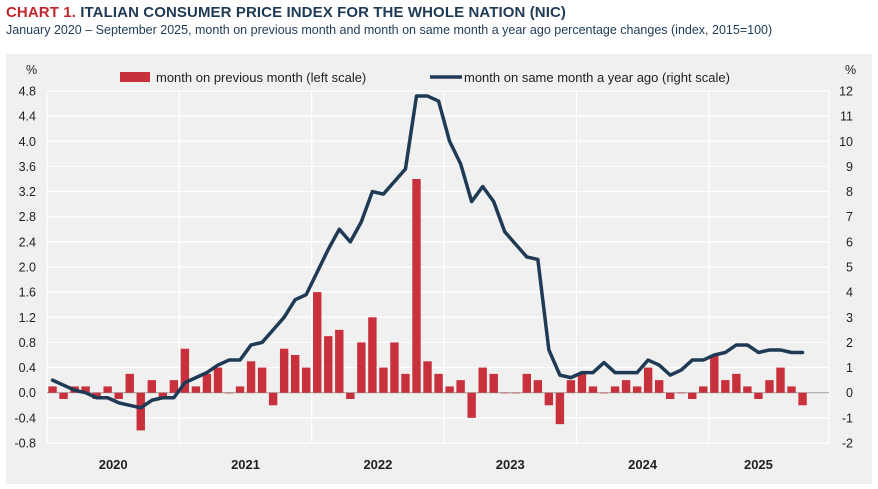 This screenshot has width=878, height=489. I want to click on right-tick-label: -1, so click(847, 418).